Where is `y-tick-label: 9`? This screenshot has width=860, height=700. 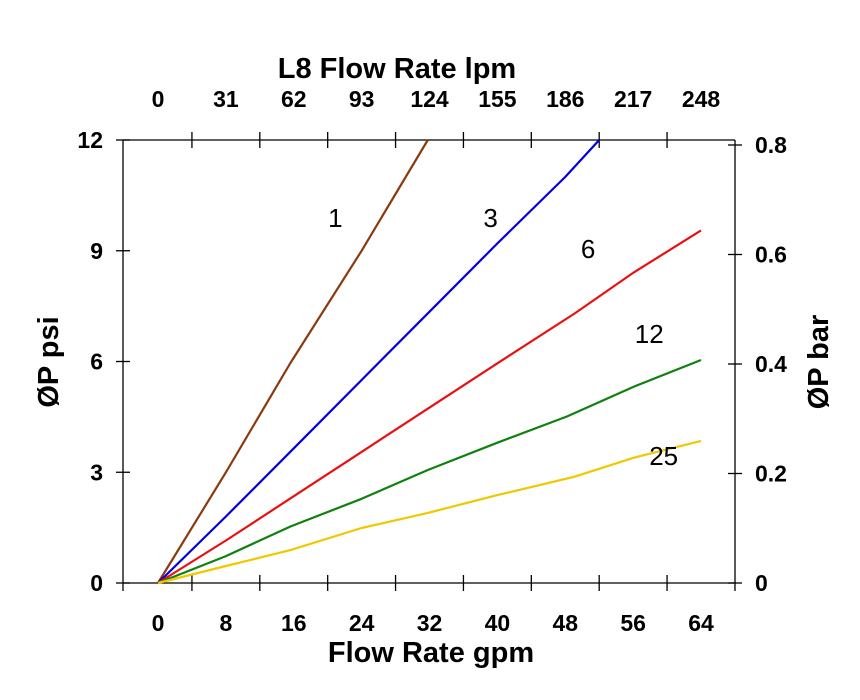 y-tick-label: 9 is located at coordinates (96, 251).